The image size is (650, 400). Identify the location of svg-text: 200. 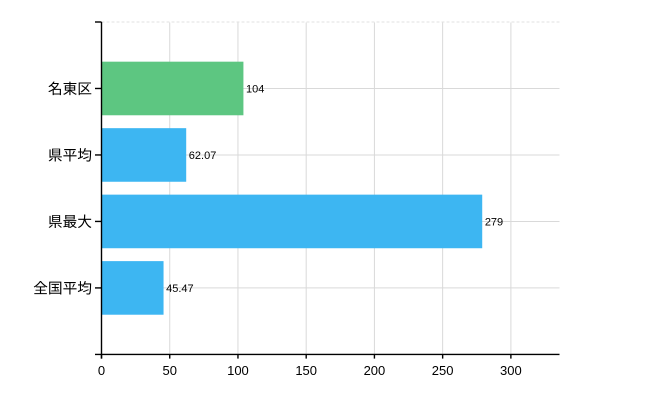
(375, 370).